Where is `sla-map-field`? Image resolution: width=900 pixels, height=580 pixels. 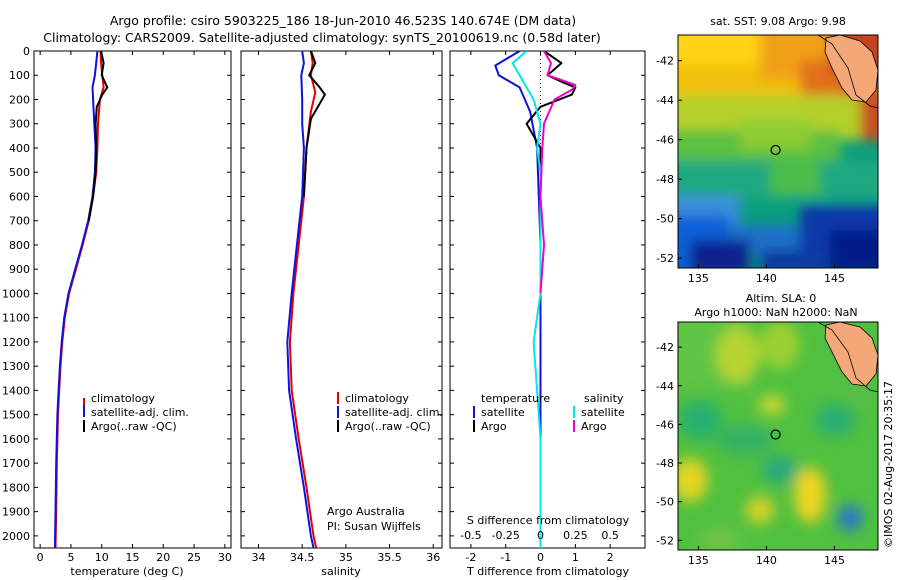 sla-map-field is located at coordinates (778, 436).